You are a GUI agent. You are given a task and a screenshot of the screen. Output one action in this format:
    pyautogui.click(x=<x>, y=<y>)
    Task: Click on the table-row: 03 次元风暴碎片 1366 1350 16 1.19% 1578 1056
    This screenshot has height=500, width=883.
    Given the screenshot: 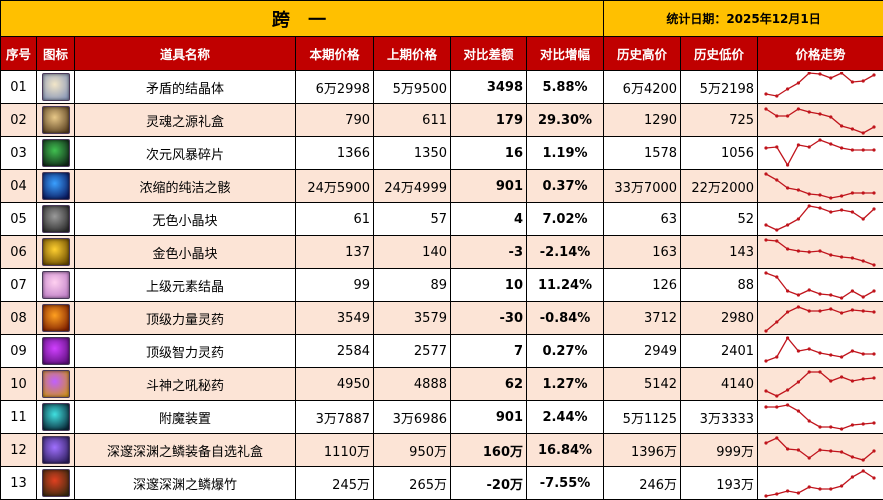 What is the action you would take?
    pyautogui.click(x=441, y=153)
    